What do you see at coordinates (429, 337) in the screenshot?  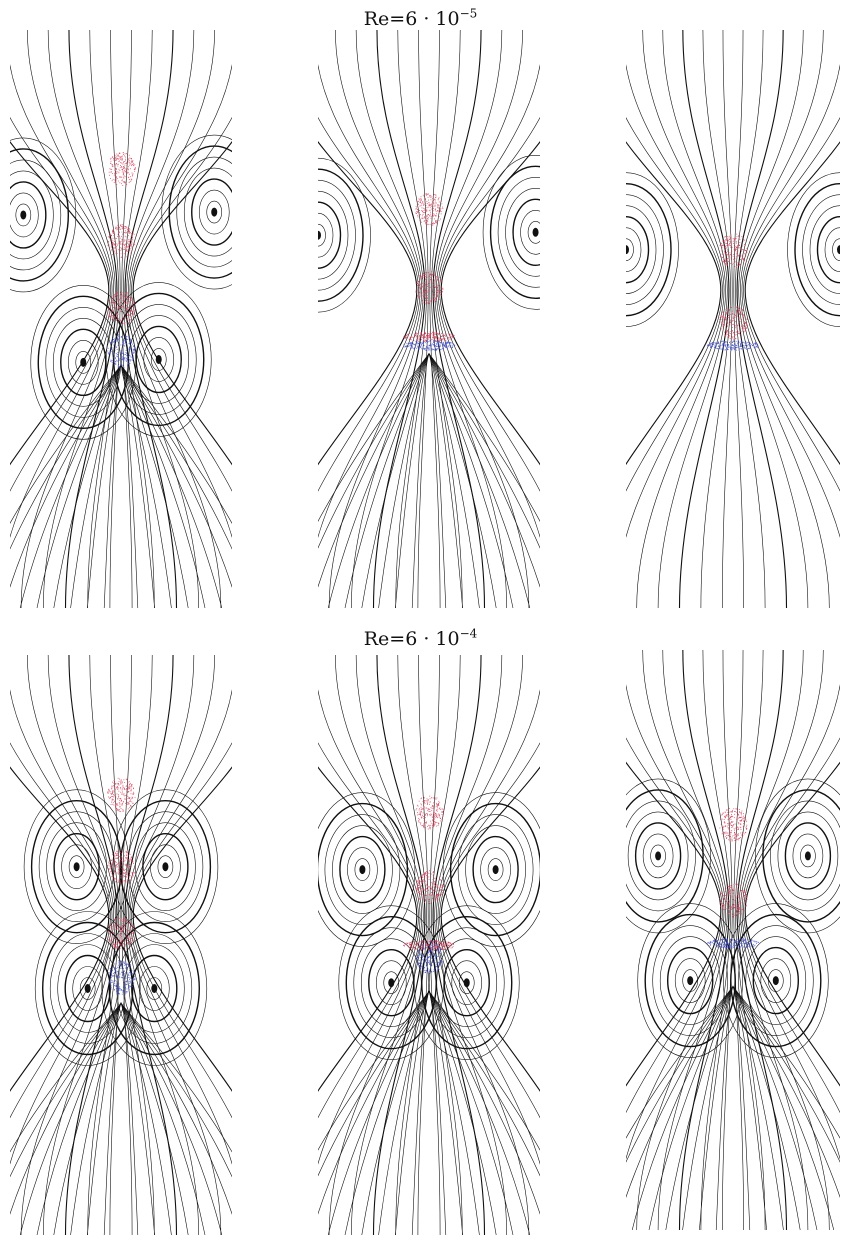 I see `drop-cloud` at bounding box center [429, 337].